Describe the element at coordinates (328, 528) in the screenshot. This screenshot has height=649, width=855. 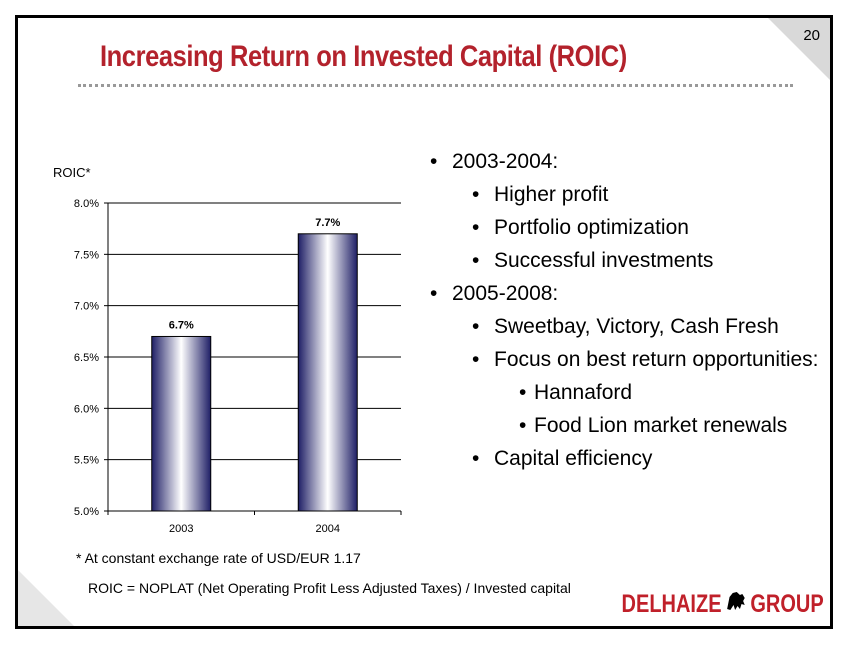
I see `x-tick-label: 2004` at that location.